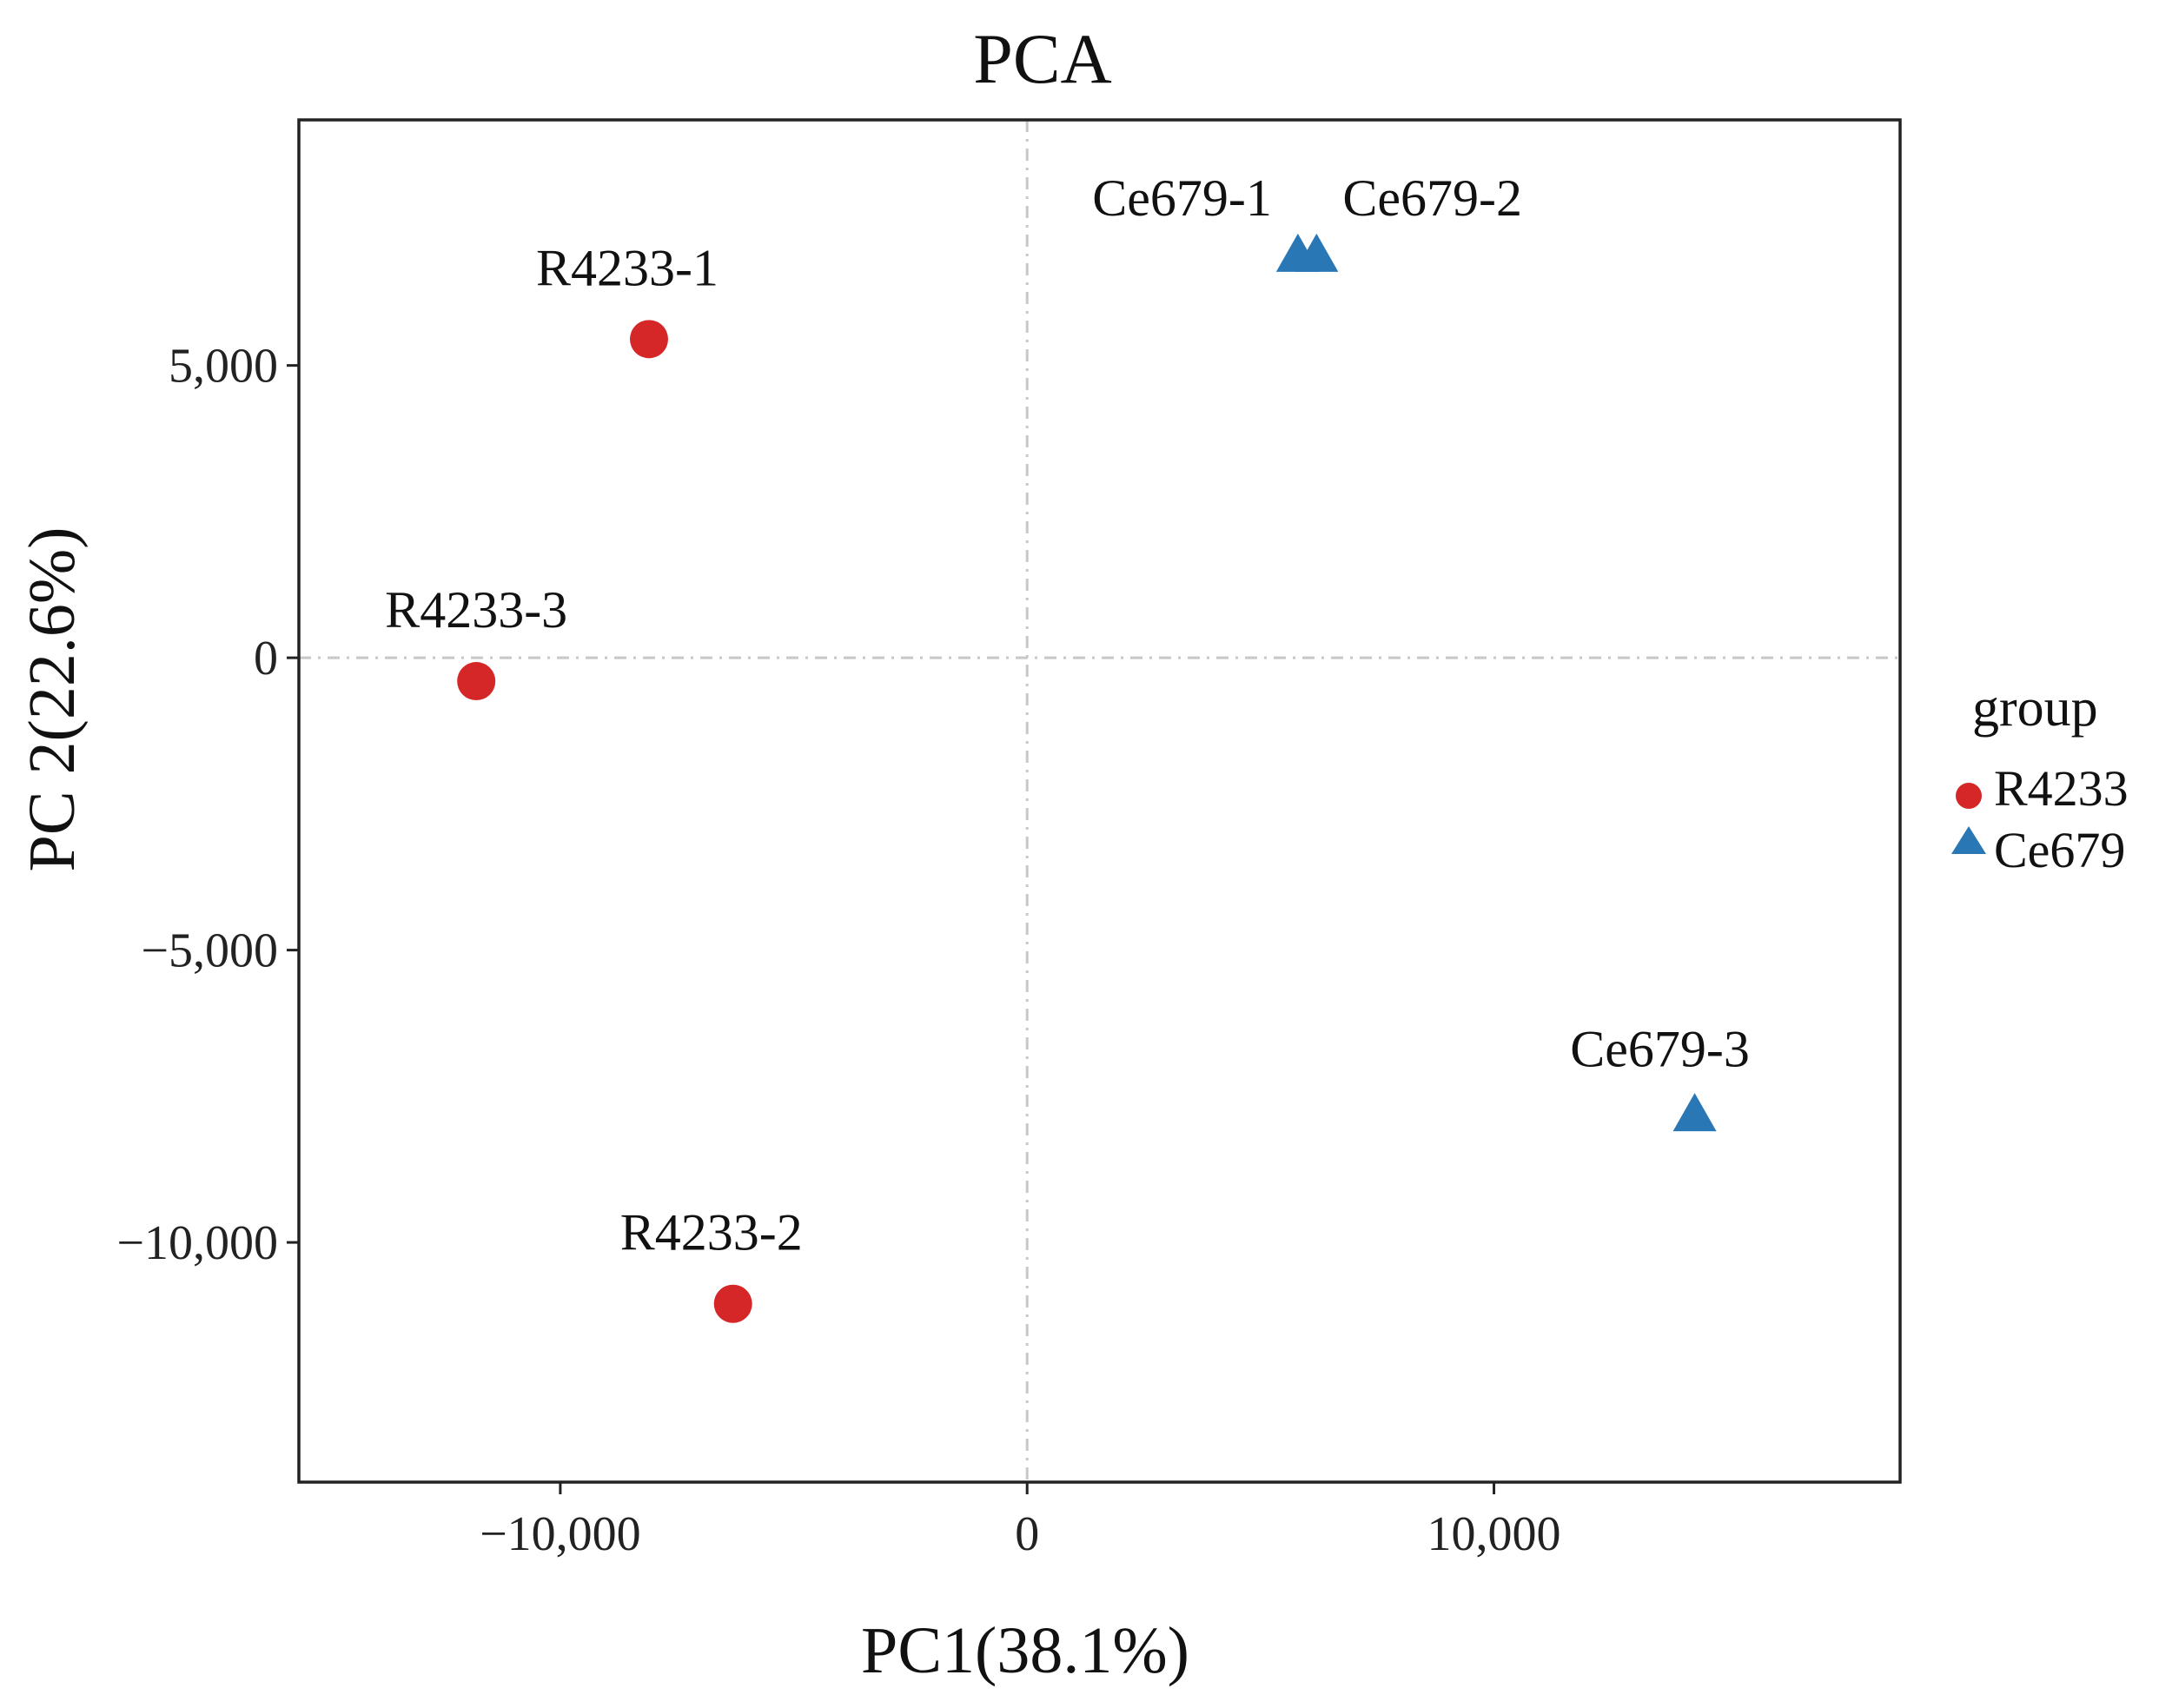  What do you see at coordinates (2035, 709) in the screenshot?
I see `legend-title: group` at bounding box center [2035, 709].